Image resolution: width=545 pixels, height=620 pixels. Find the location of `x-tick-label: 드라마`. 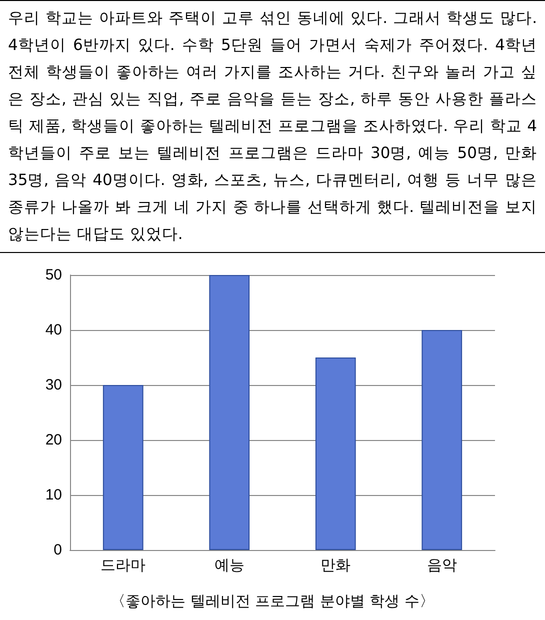

x-tick-label: 드라마 is located at coordinates (123, 565).